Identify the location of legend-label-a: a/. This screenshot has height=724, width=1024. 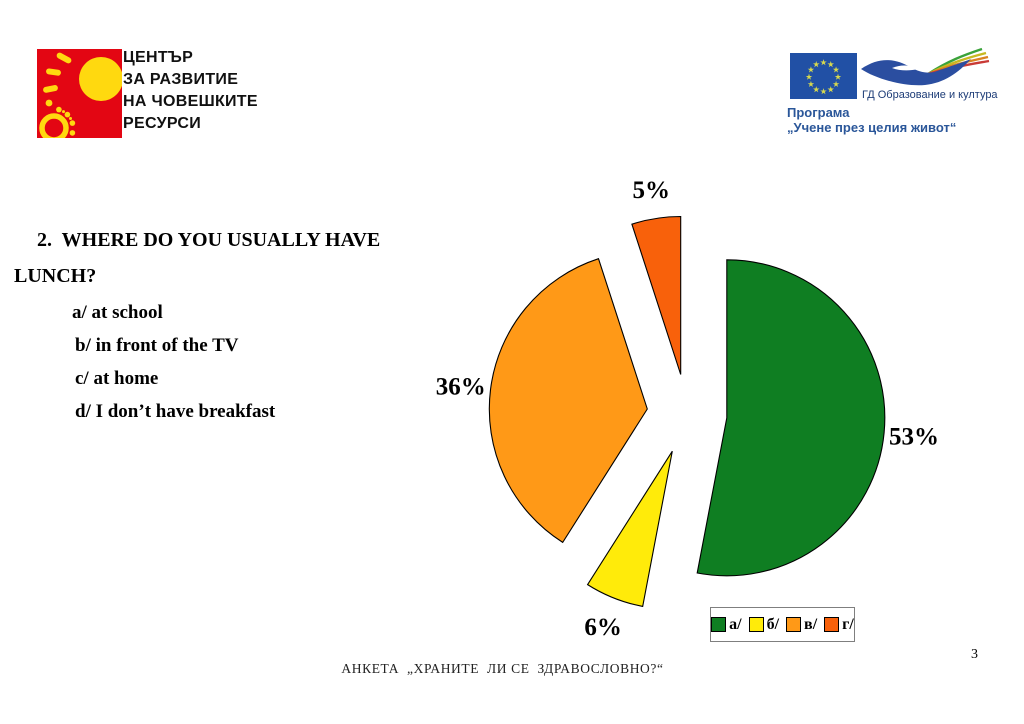
(735, 624).